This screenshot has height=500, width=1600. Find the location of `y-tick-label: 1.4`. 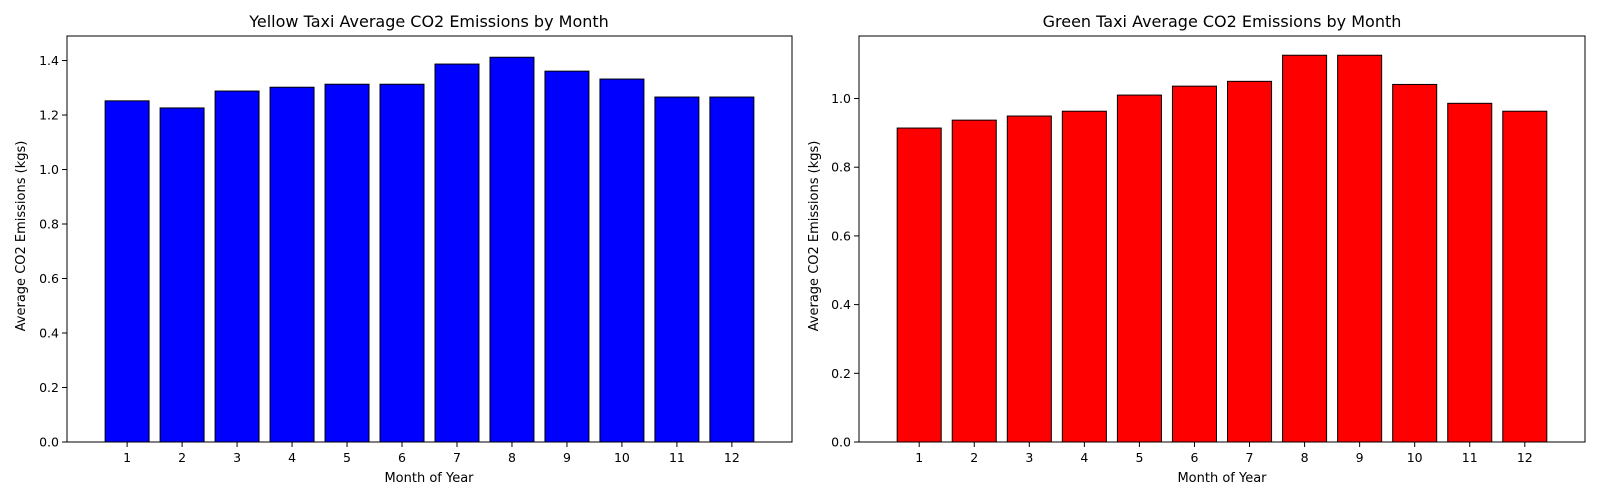

y-tick-label: 1.4 is located at coordinates (49, 60).